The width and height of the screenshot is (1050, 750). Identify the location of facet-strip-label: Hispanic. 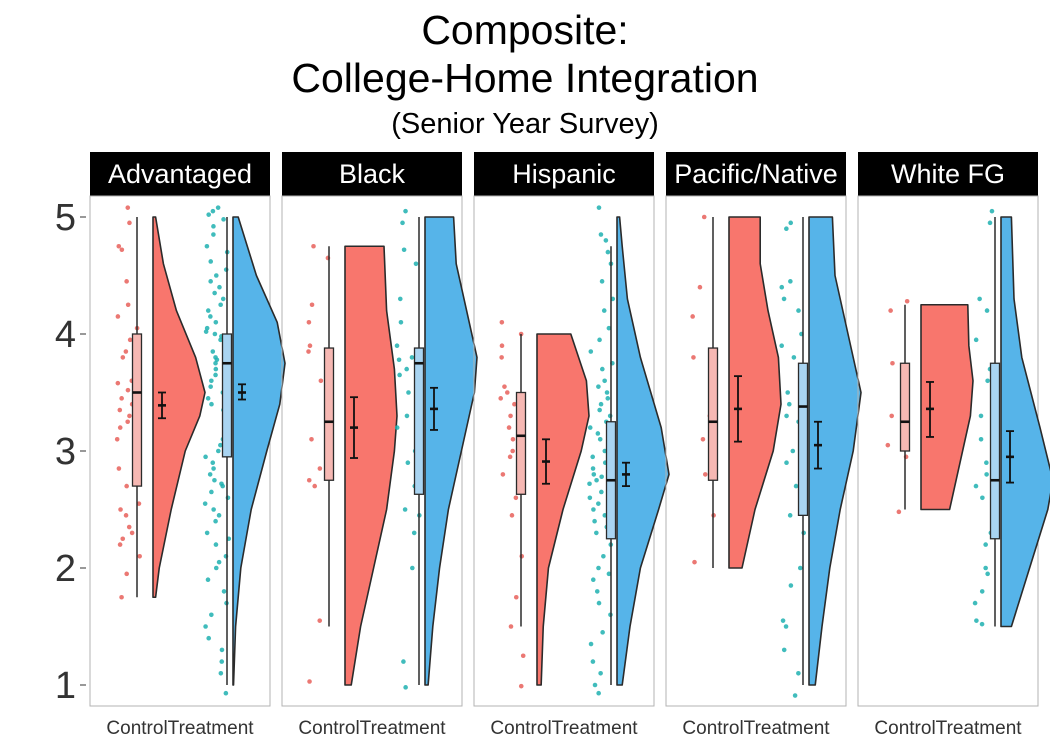
(564, 174).